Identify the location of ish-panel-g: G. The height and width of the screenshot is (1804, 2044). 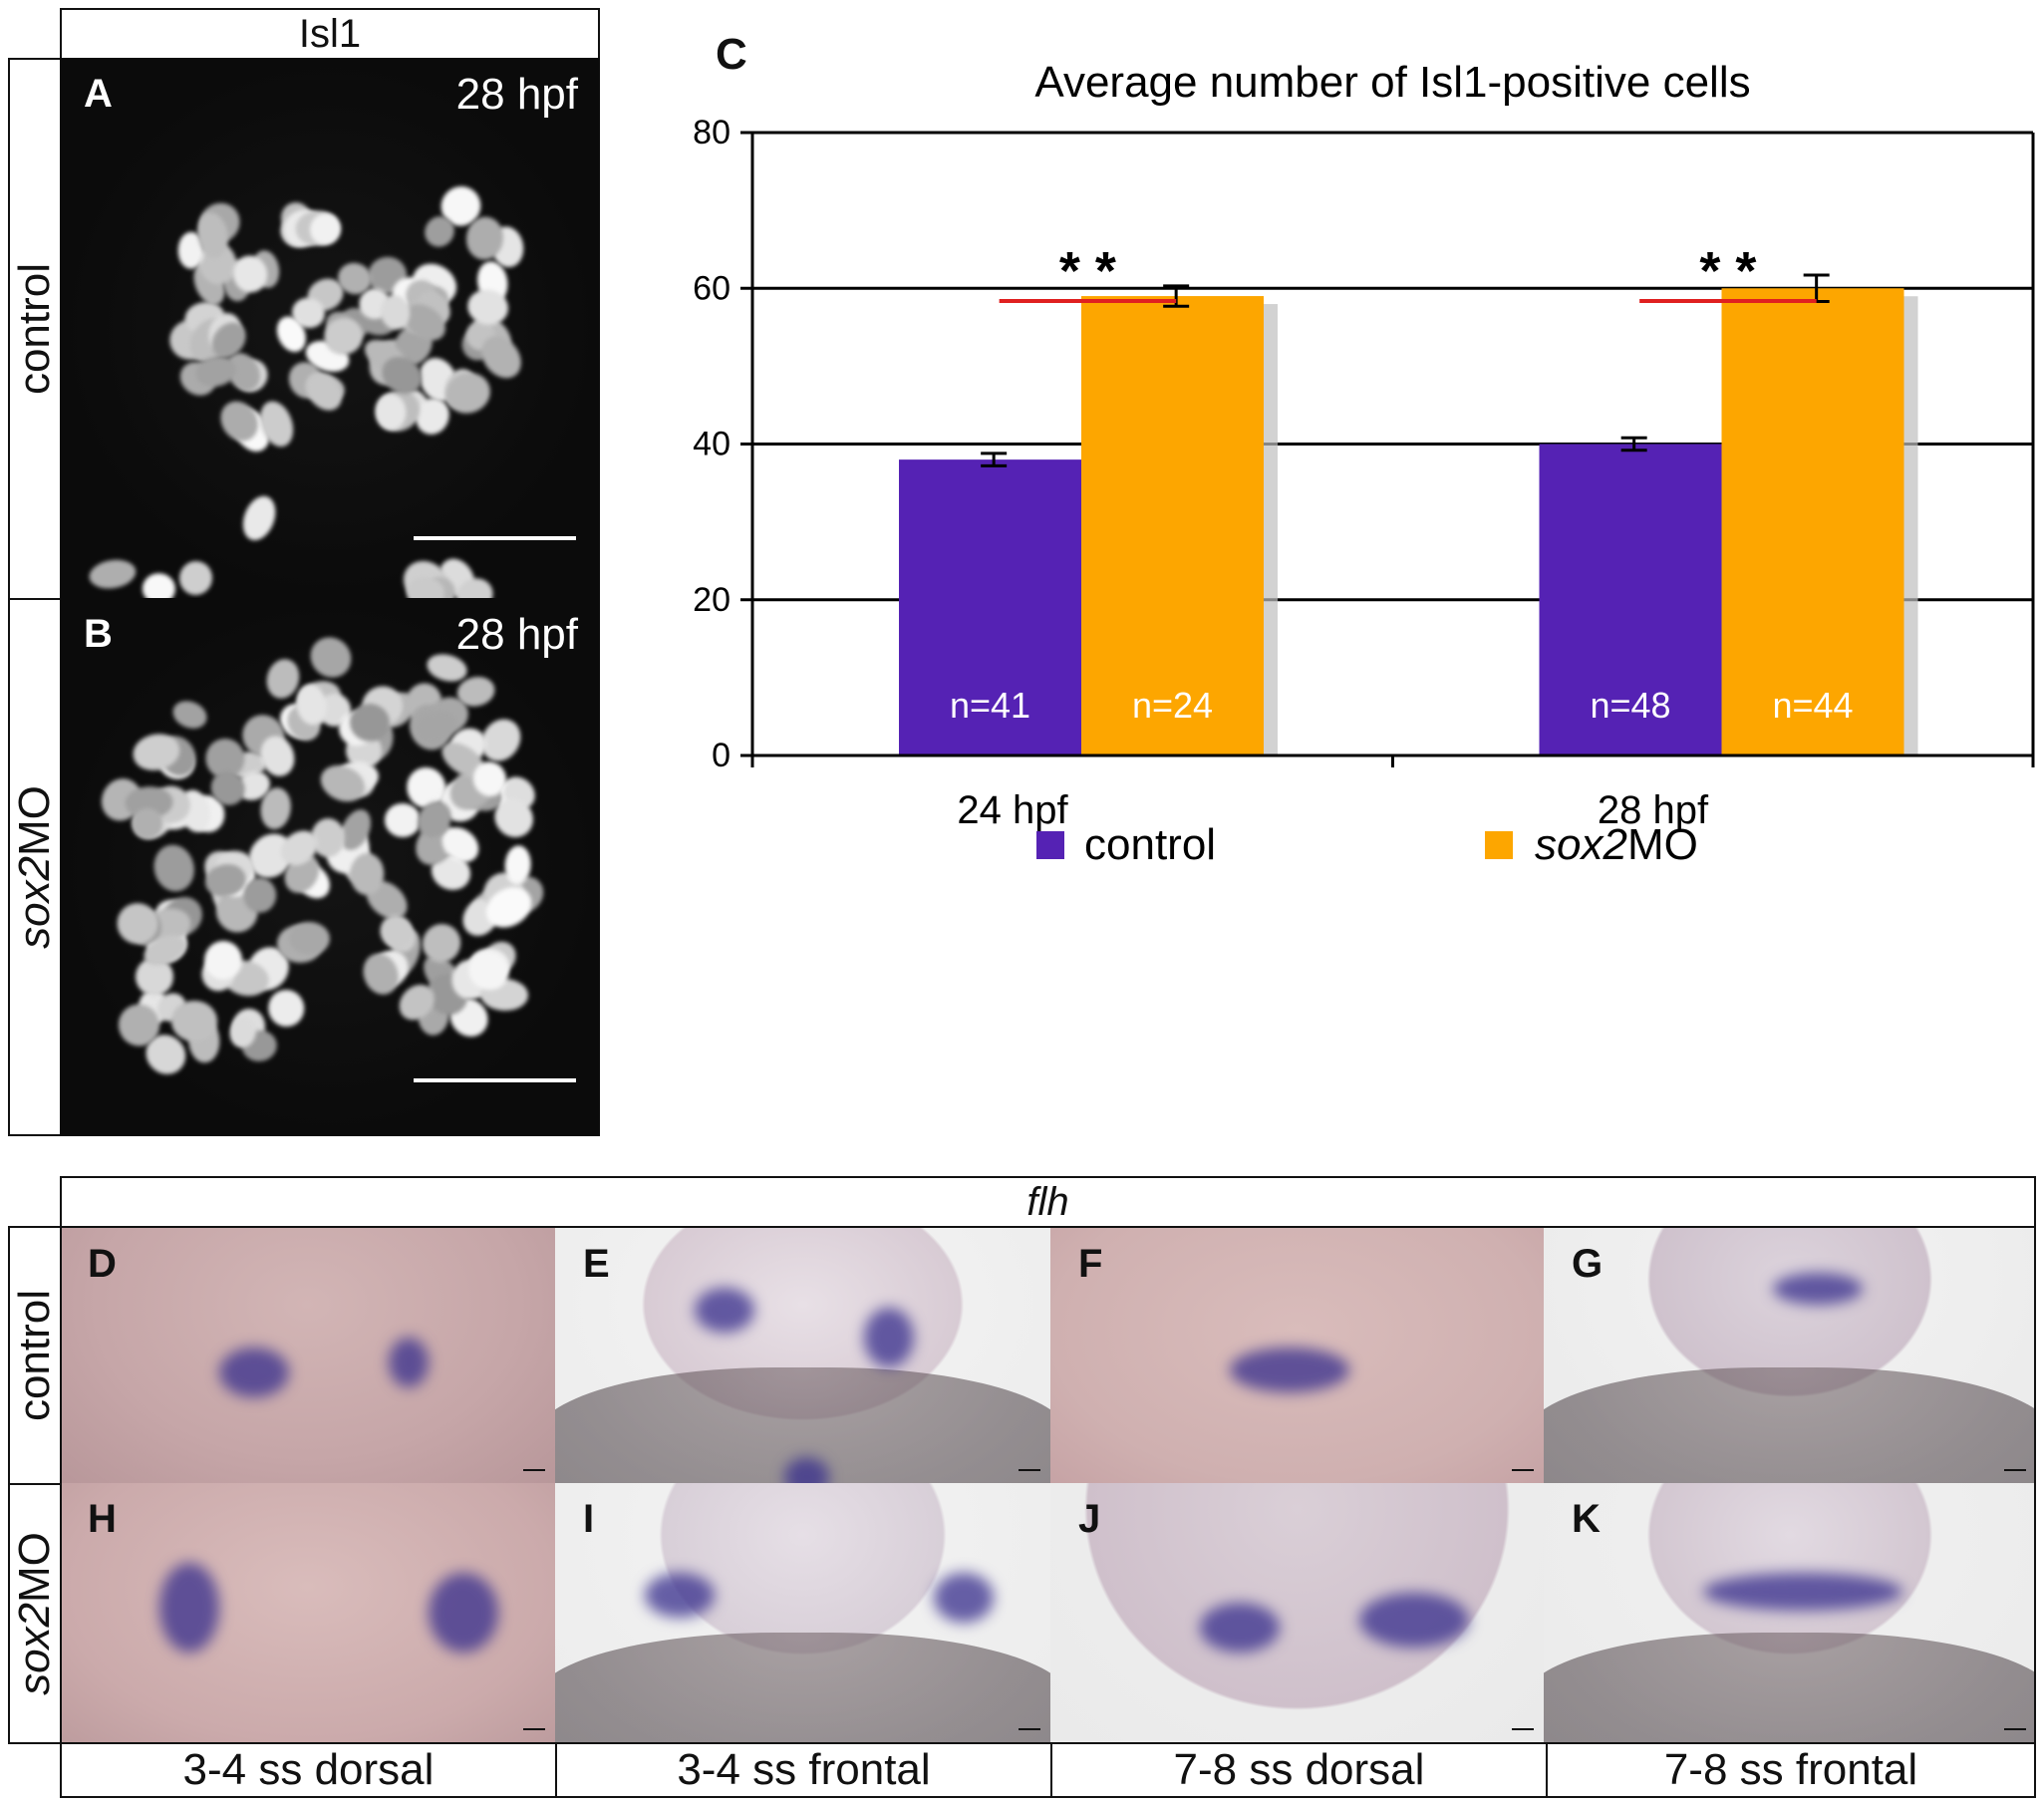
(1790, 1356).